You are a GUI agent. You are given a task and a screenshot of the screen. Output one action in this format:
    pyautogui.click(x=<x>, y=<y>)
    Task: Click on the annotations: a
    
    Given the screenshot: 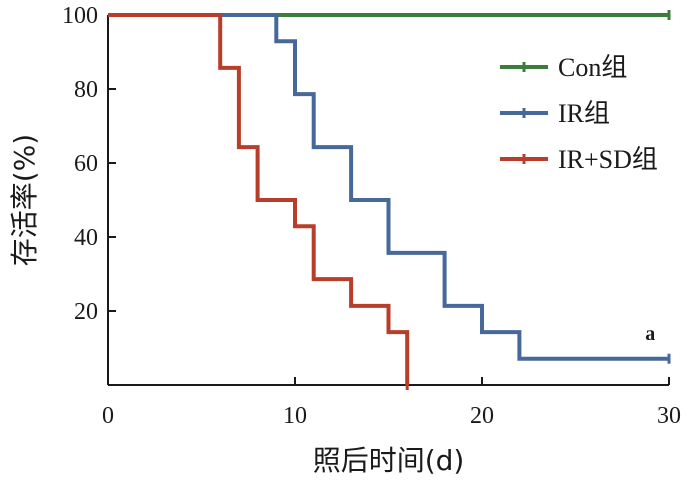 What is the action you would take?
    pyautogui.click(x=650, y=334)
    